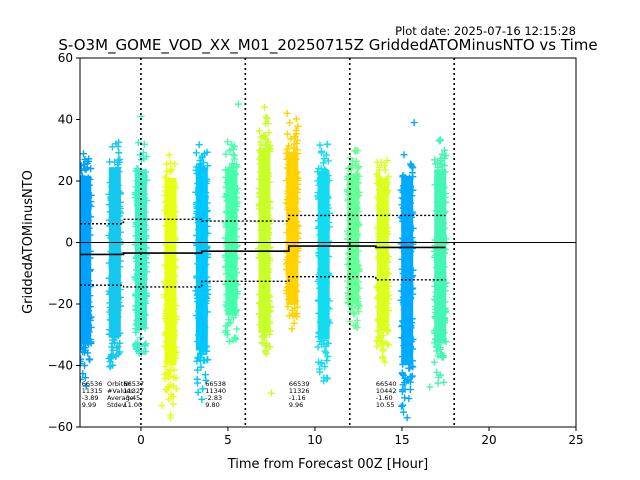  I want to click on orbit-block-value: 11.00, so click(133, 405).